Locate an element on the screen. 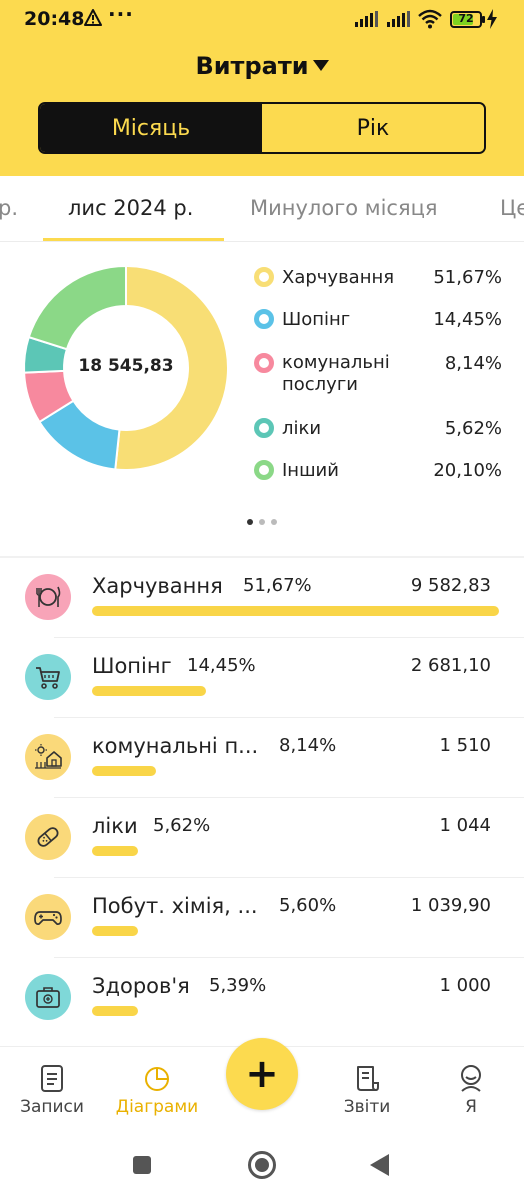  header: 20:48 ··· 72 Вит is located at coordinates (262, 88).